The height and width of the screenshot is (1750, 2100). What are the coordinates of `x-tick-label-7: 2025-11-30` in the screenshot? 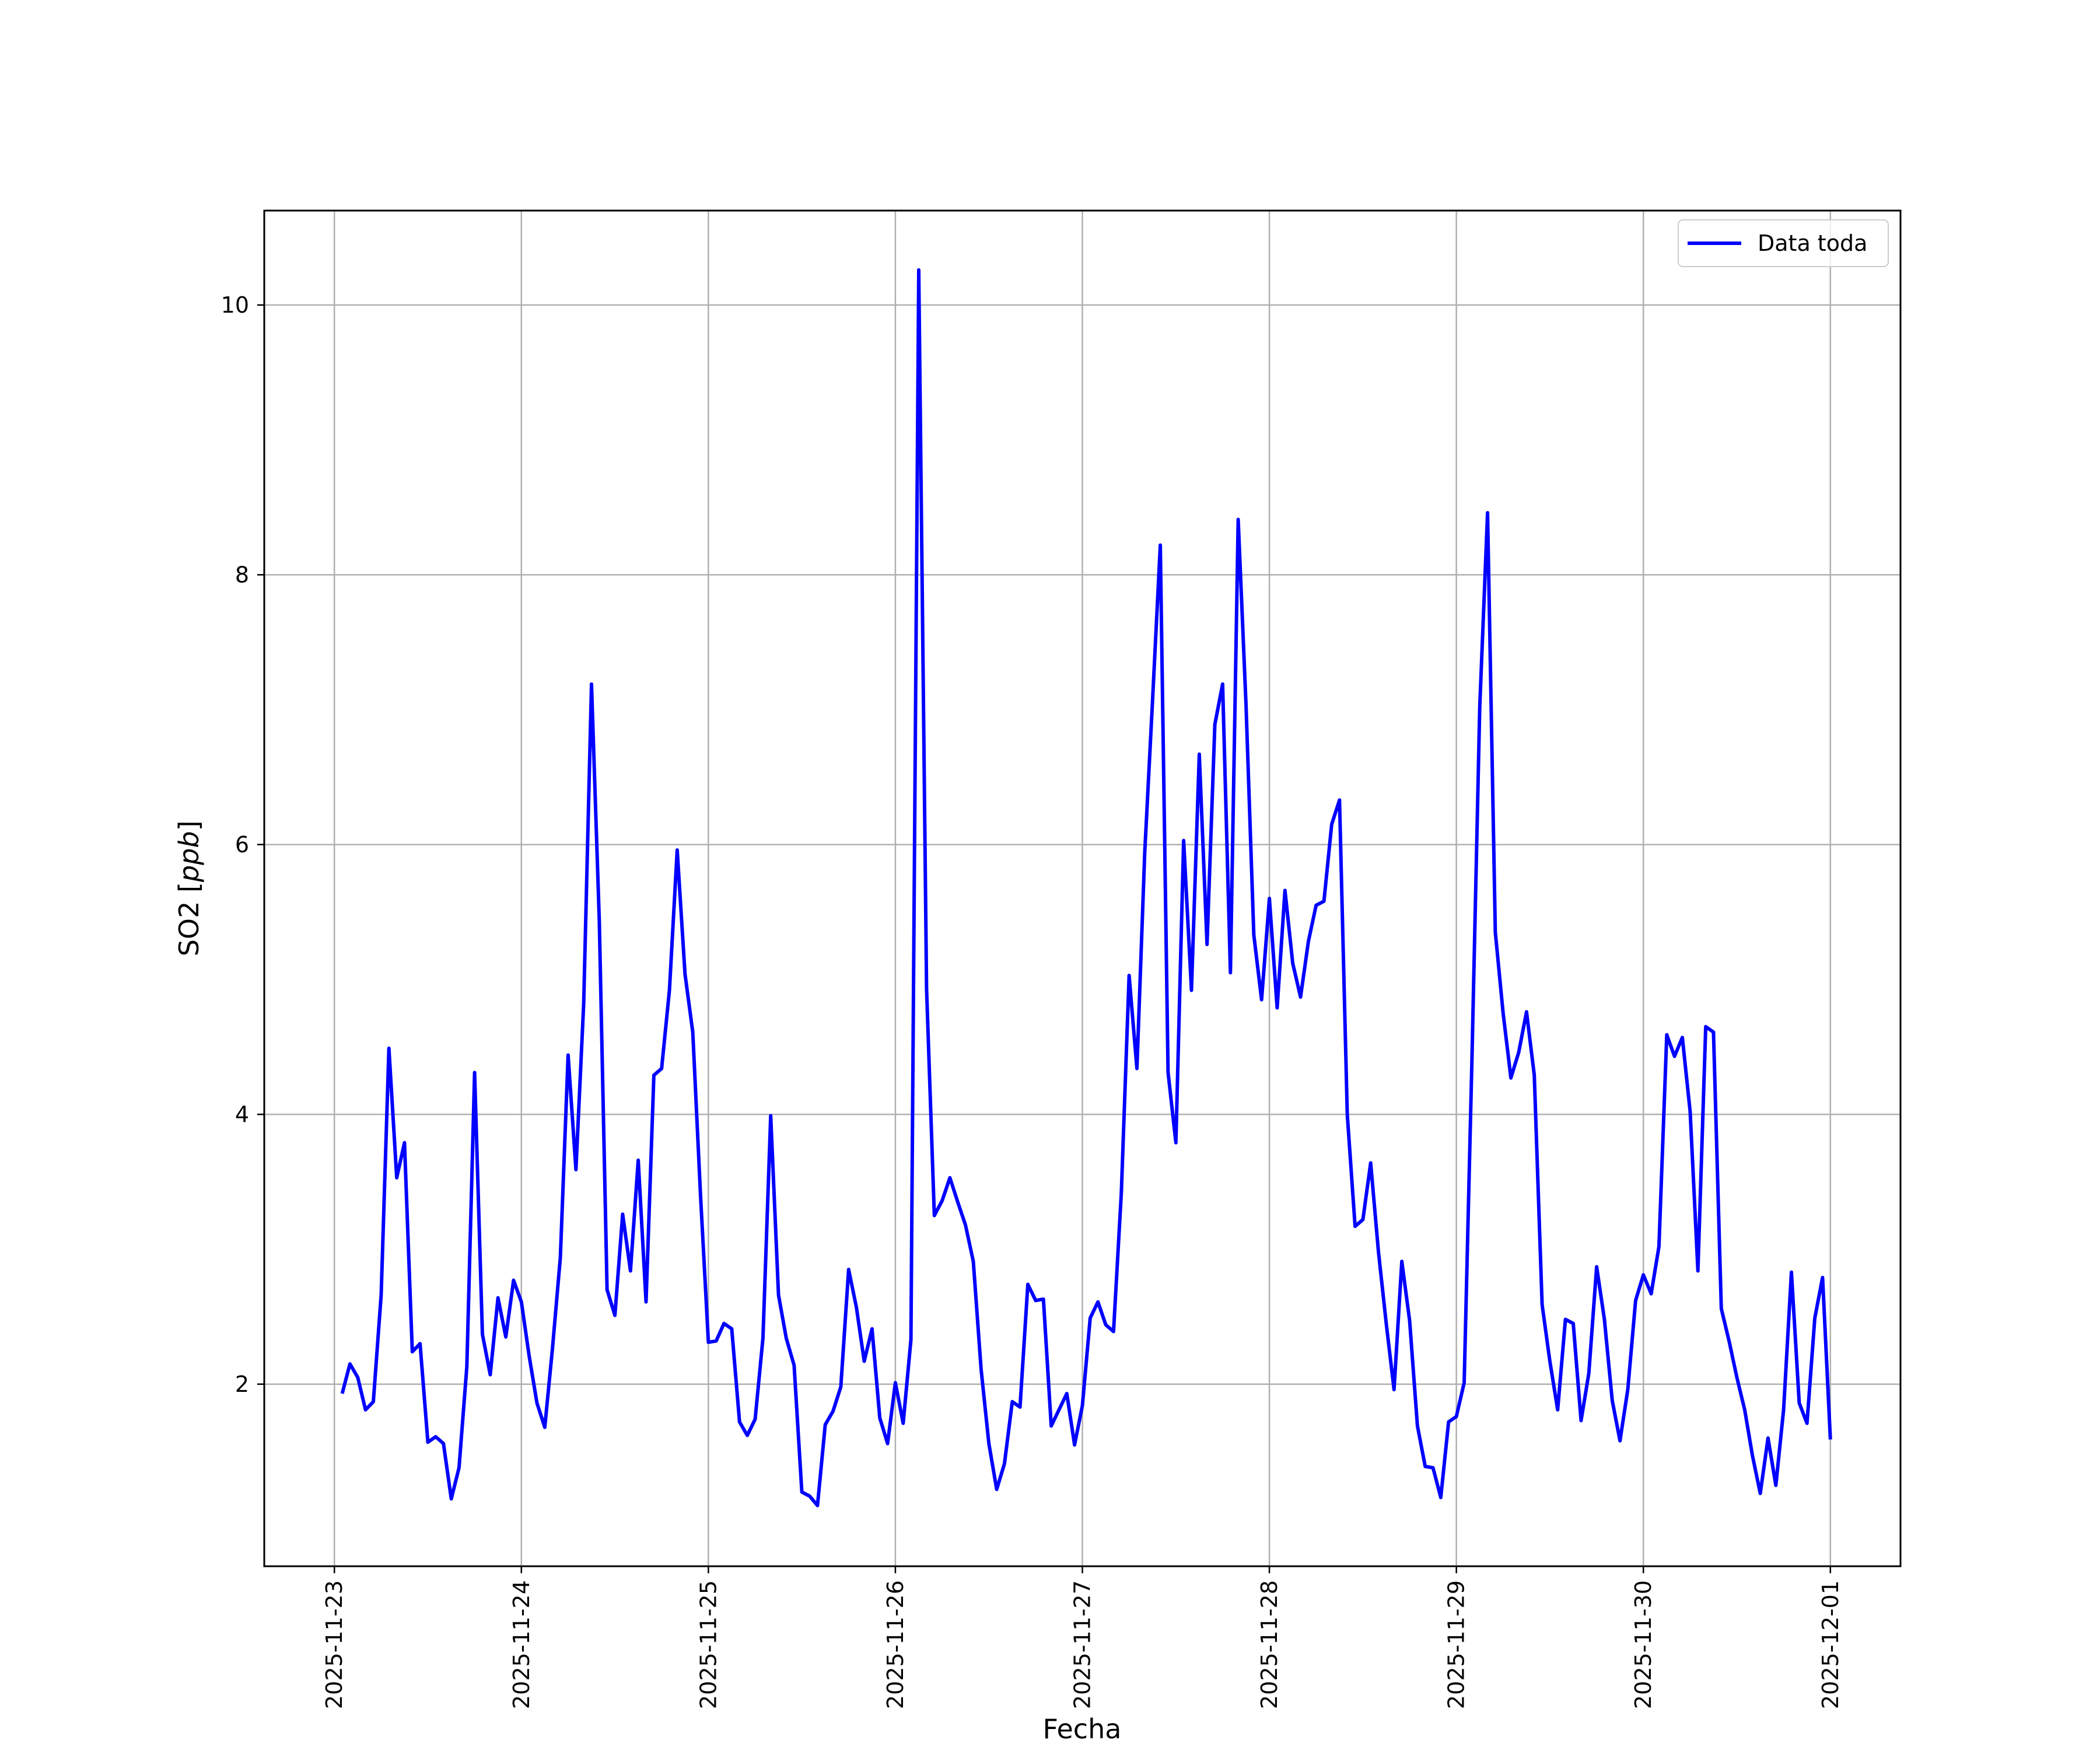 It's located at (1643, 1644).